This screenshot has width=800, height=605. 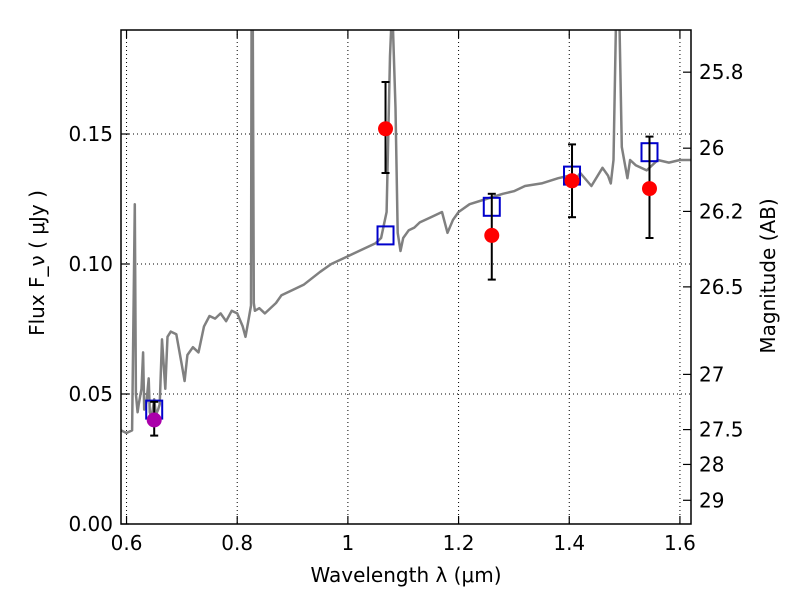 What do you see at coordinates (154, 420) in the screenshot?
I see `observed-point-uv` at bounding box center [154, 420].